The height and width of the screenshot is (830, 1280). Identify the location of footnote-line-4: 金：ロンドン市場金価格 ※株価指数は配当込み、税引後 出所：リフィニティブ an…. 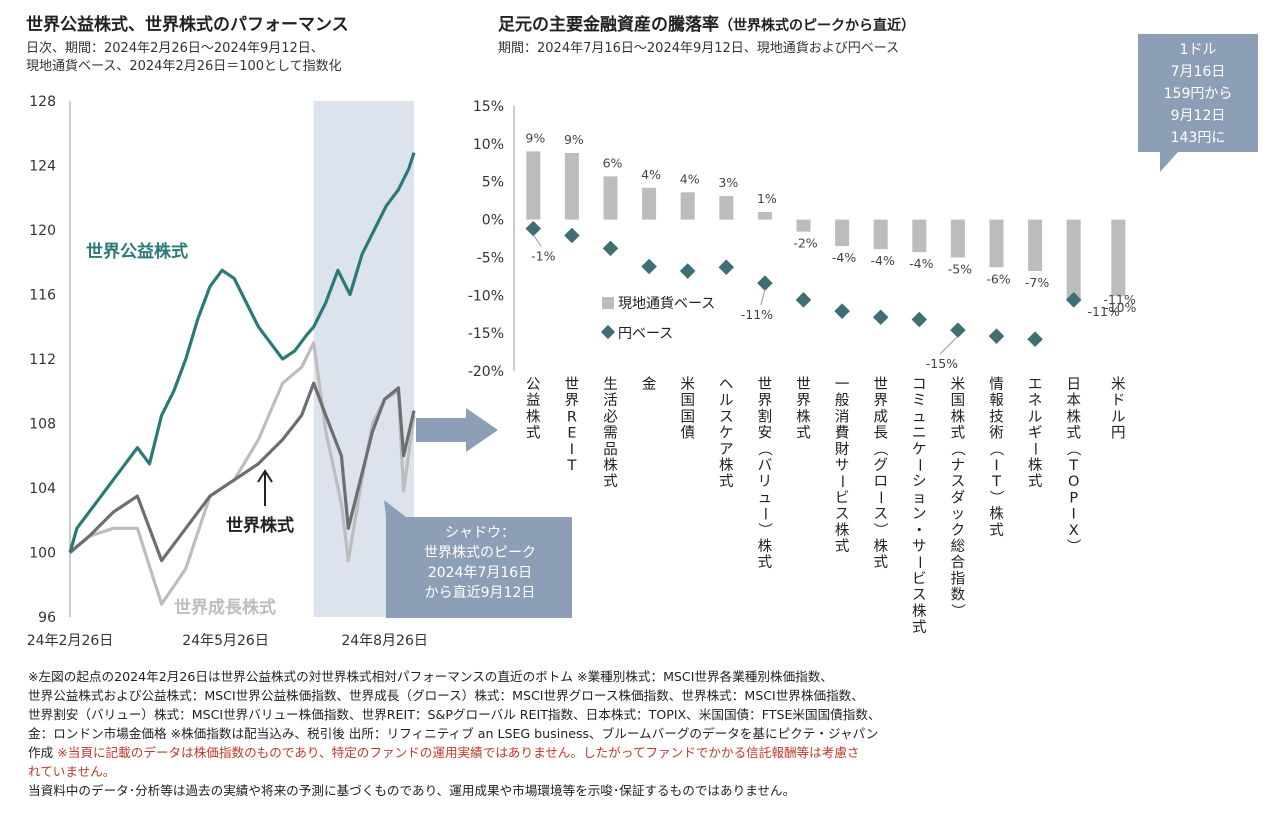
(453, 733).